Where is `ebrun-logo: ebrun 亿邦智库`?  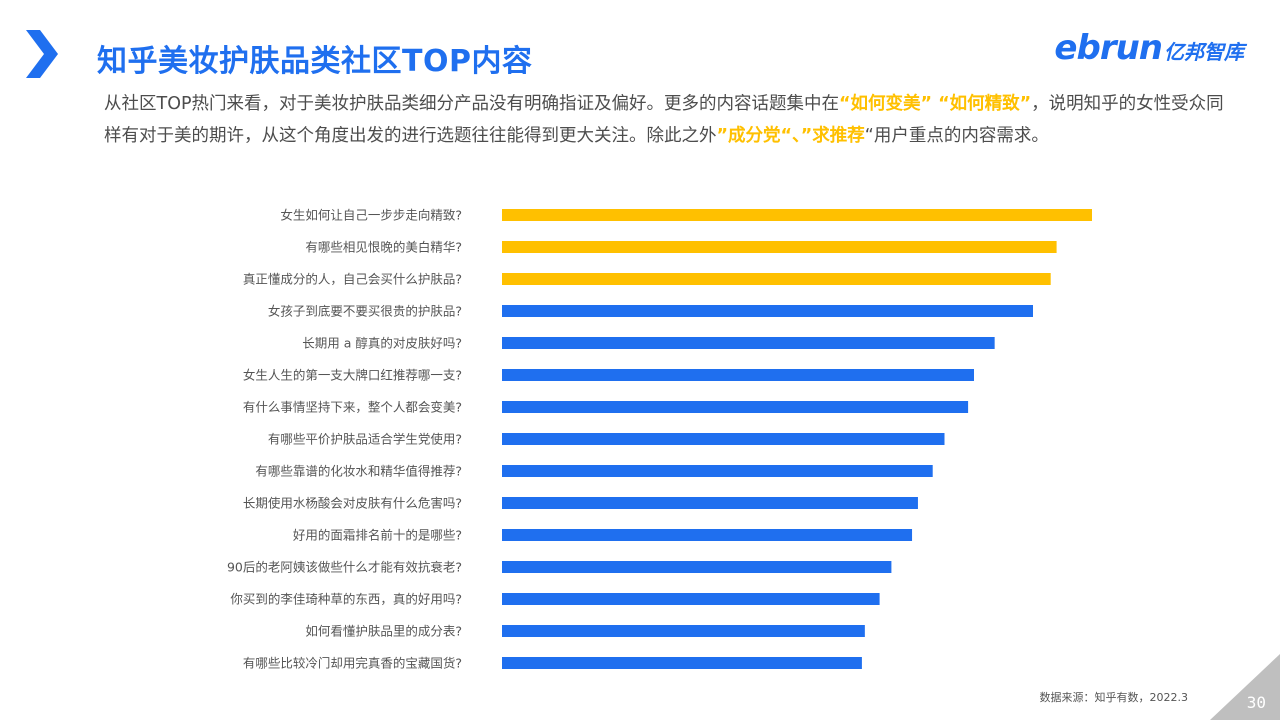
ebrun-logo: ebrun 亿邦智库 is located at coordinates (1149, 48).